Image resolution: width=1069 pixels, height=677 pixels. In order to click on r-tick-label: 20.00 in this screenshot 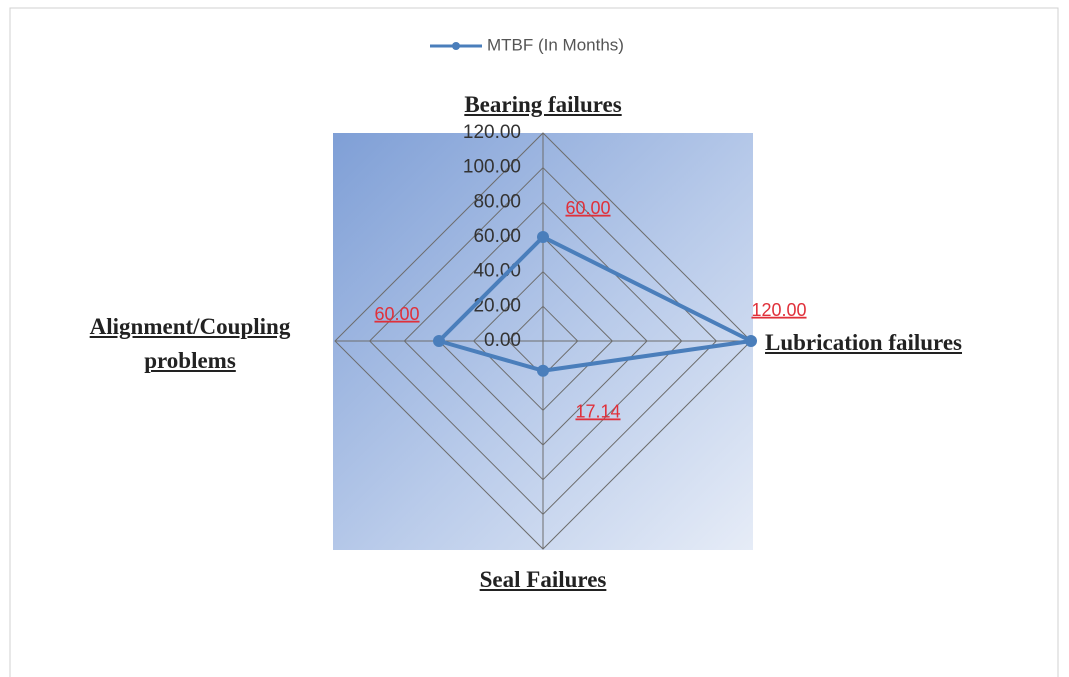, I will do `click(497, 305)`.